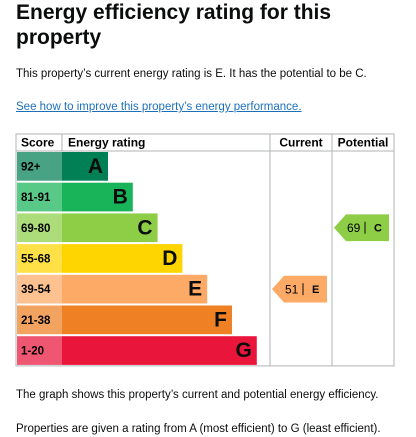 Image resolution: width=416 pixels, height=437 pixels. What do you see at coordinates (36, 198) in the screenshot?
I see `score-range: 81-91` at bounding box center [36, 198].